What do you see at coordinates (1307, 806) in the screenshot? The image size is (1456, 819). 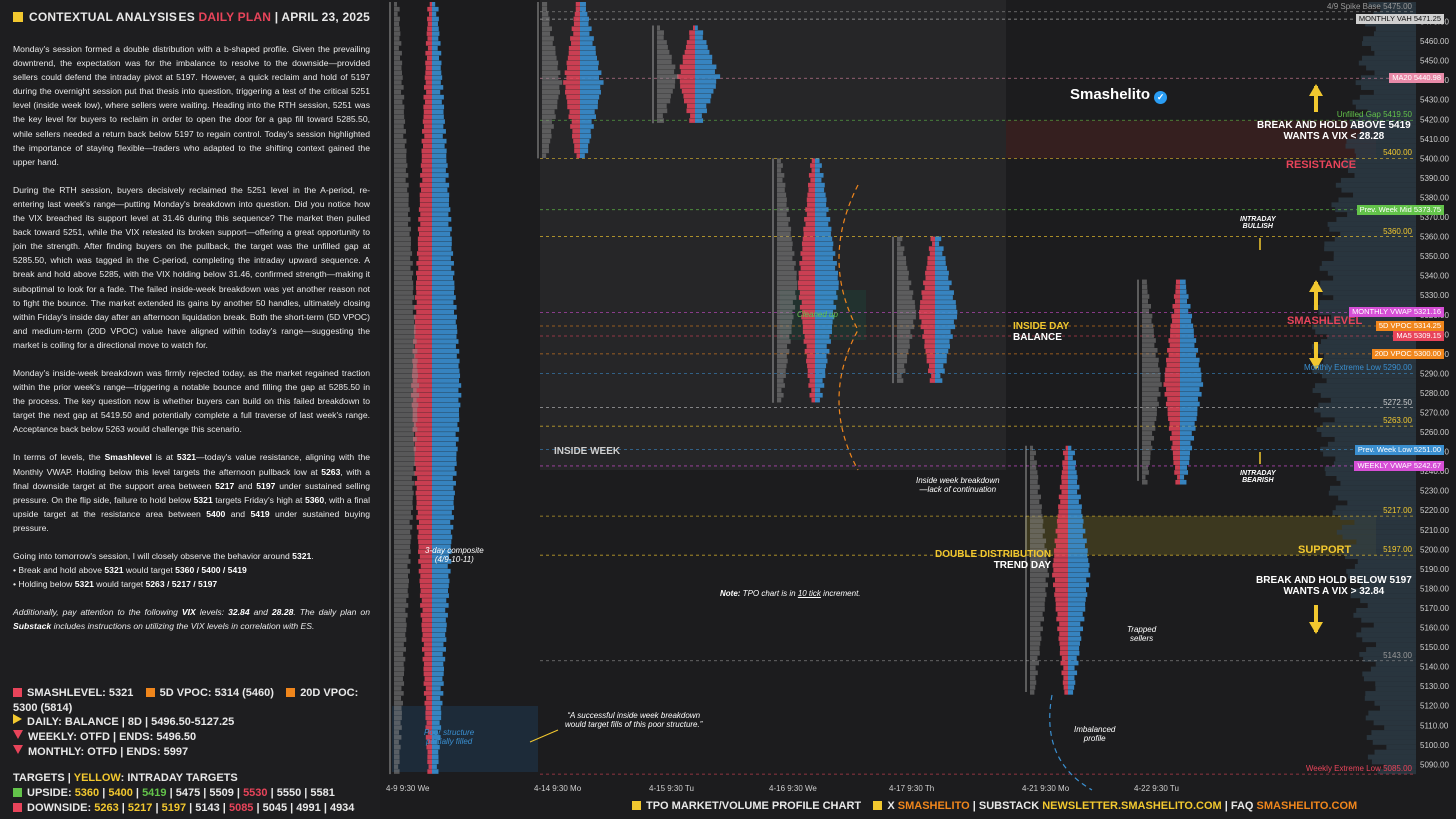 I see `footer-faq-link: SMASHELITO.COM` at bounding box center [1307, 806].